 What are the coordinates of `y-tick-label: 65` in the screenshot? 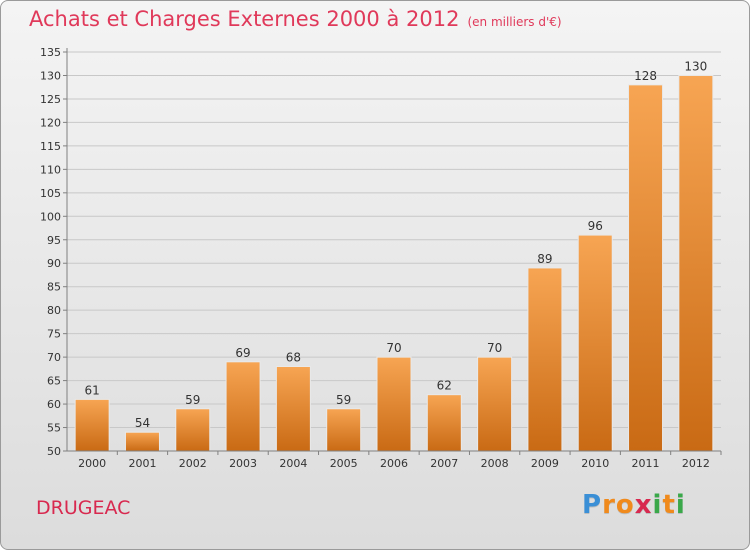 It's located at (54, 381).